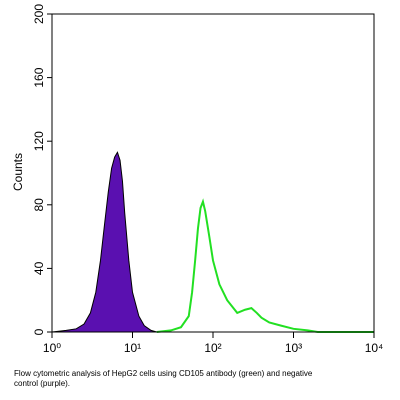  I want to click on y-axis-label: Counts, so click(18, 172).